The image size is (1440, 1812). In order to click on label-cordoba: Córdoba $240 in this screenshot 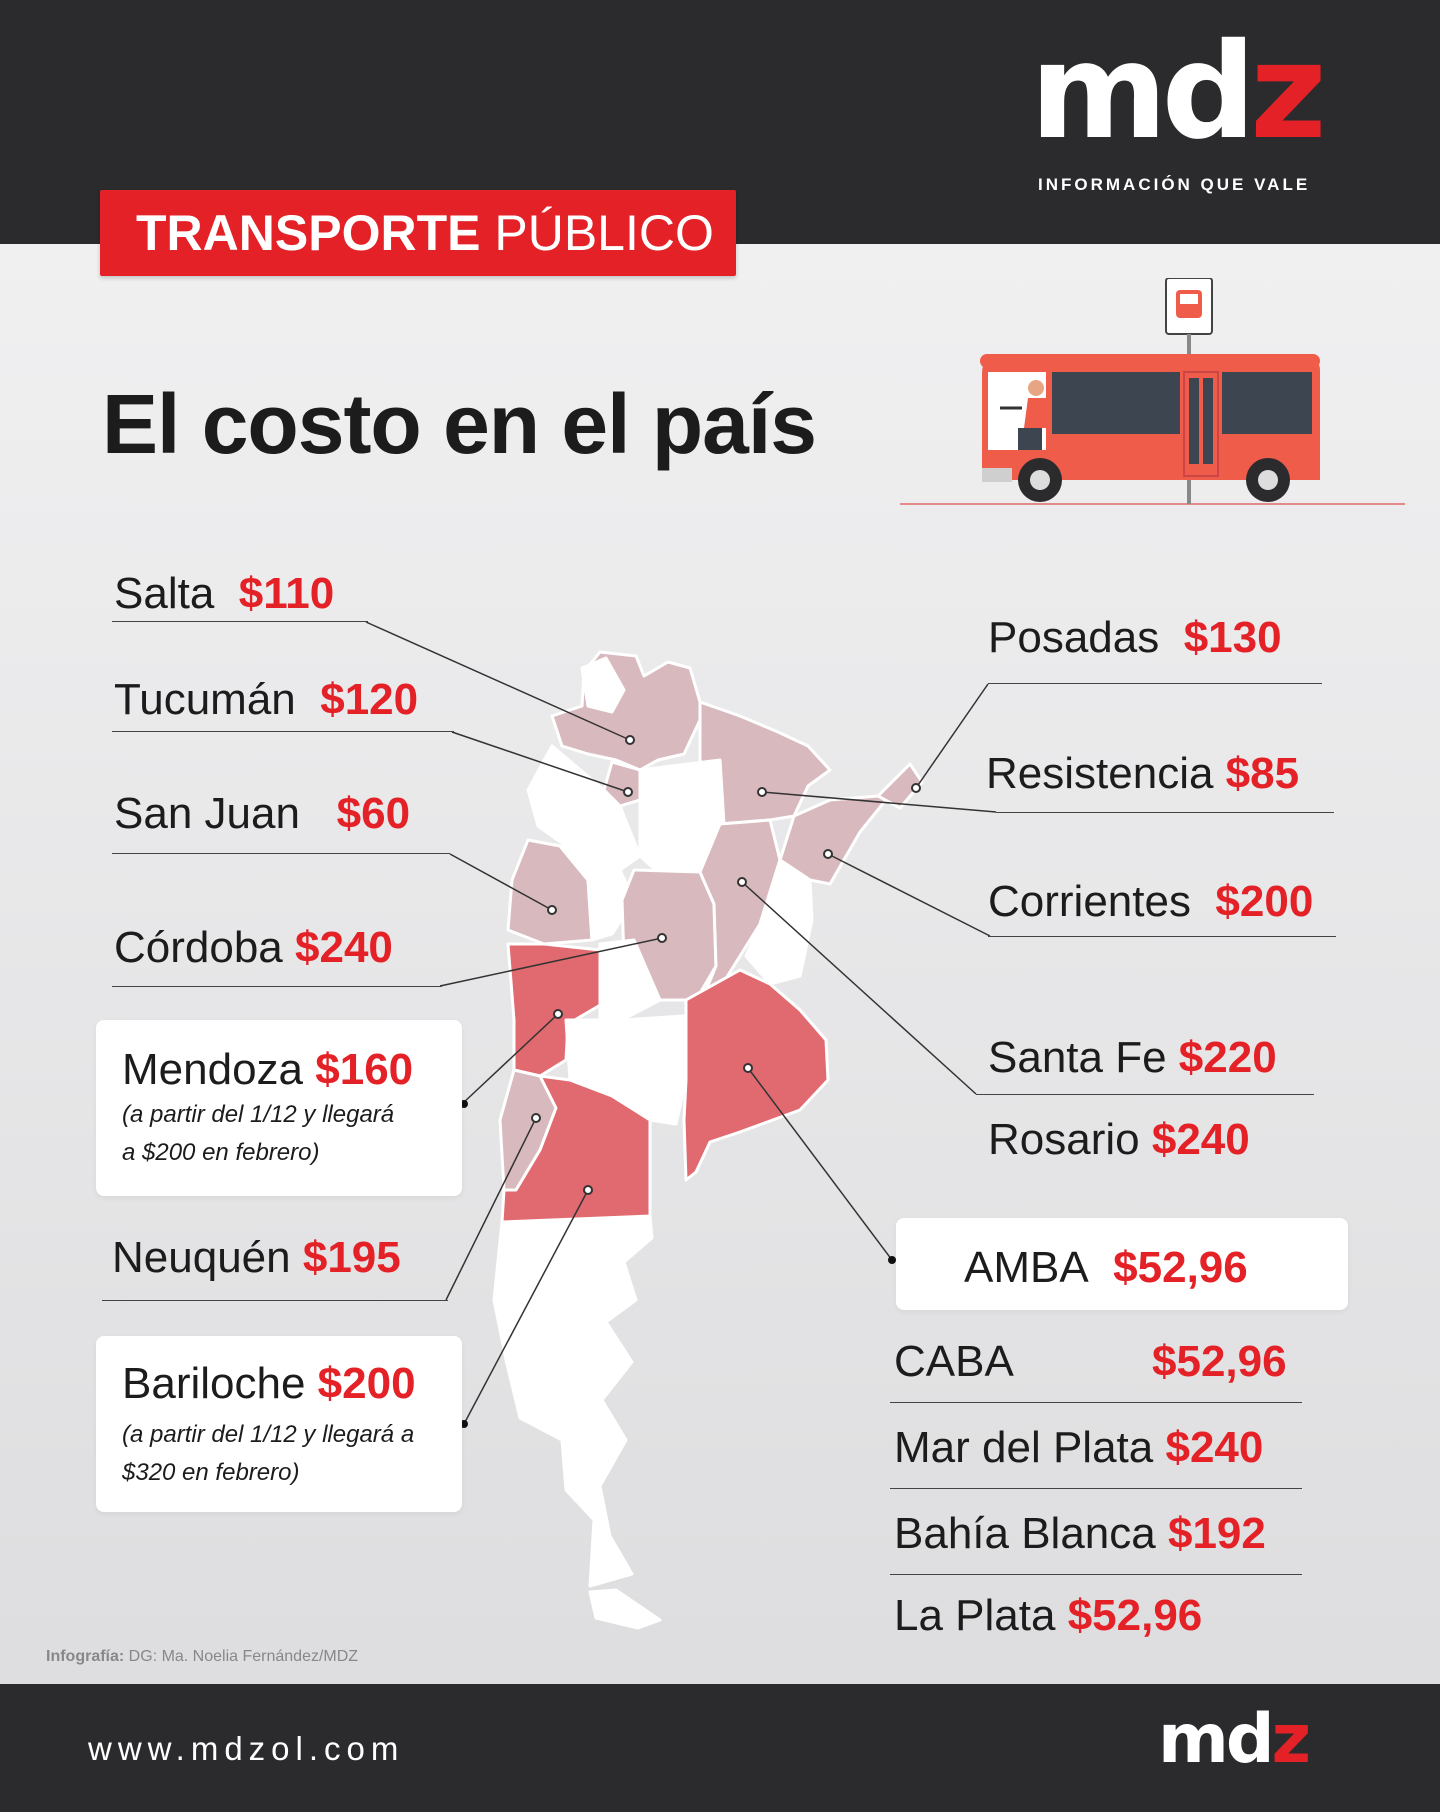, I will do `click(253, 947)`.